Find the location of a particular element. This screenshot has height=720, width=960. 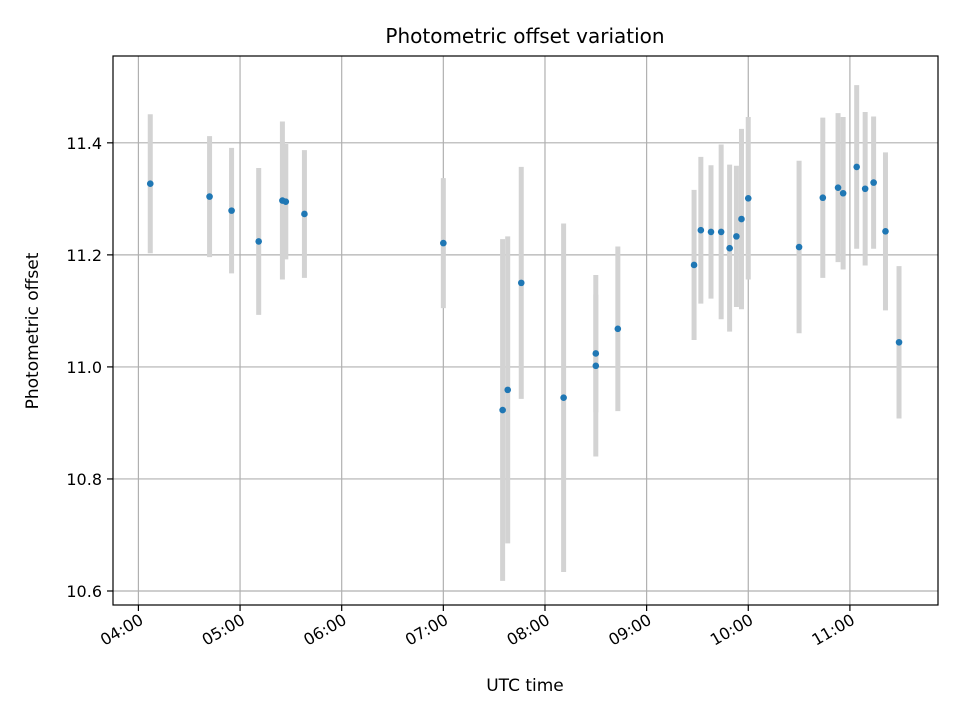

y-tick-label: 10.6 is located at coordinates (84, 591).